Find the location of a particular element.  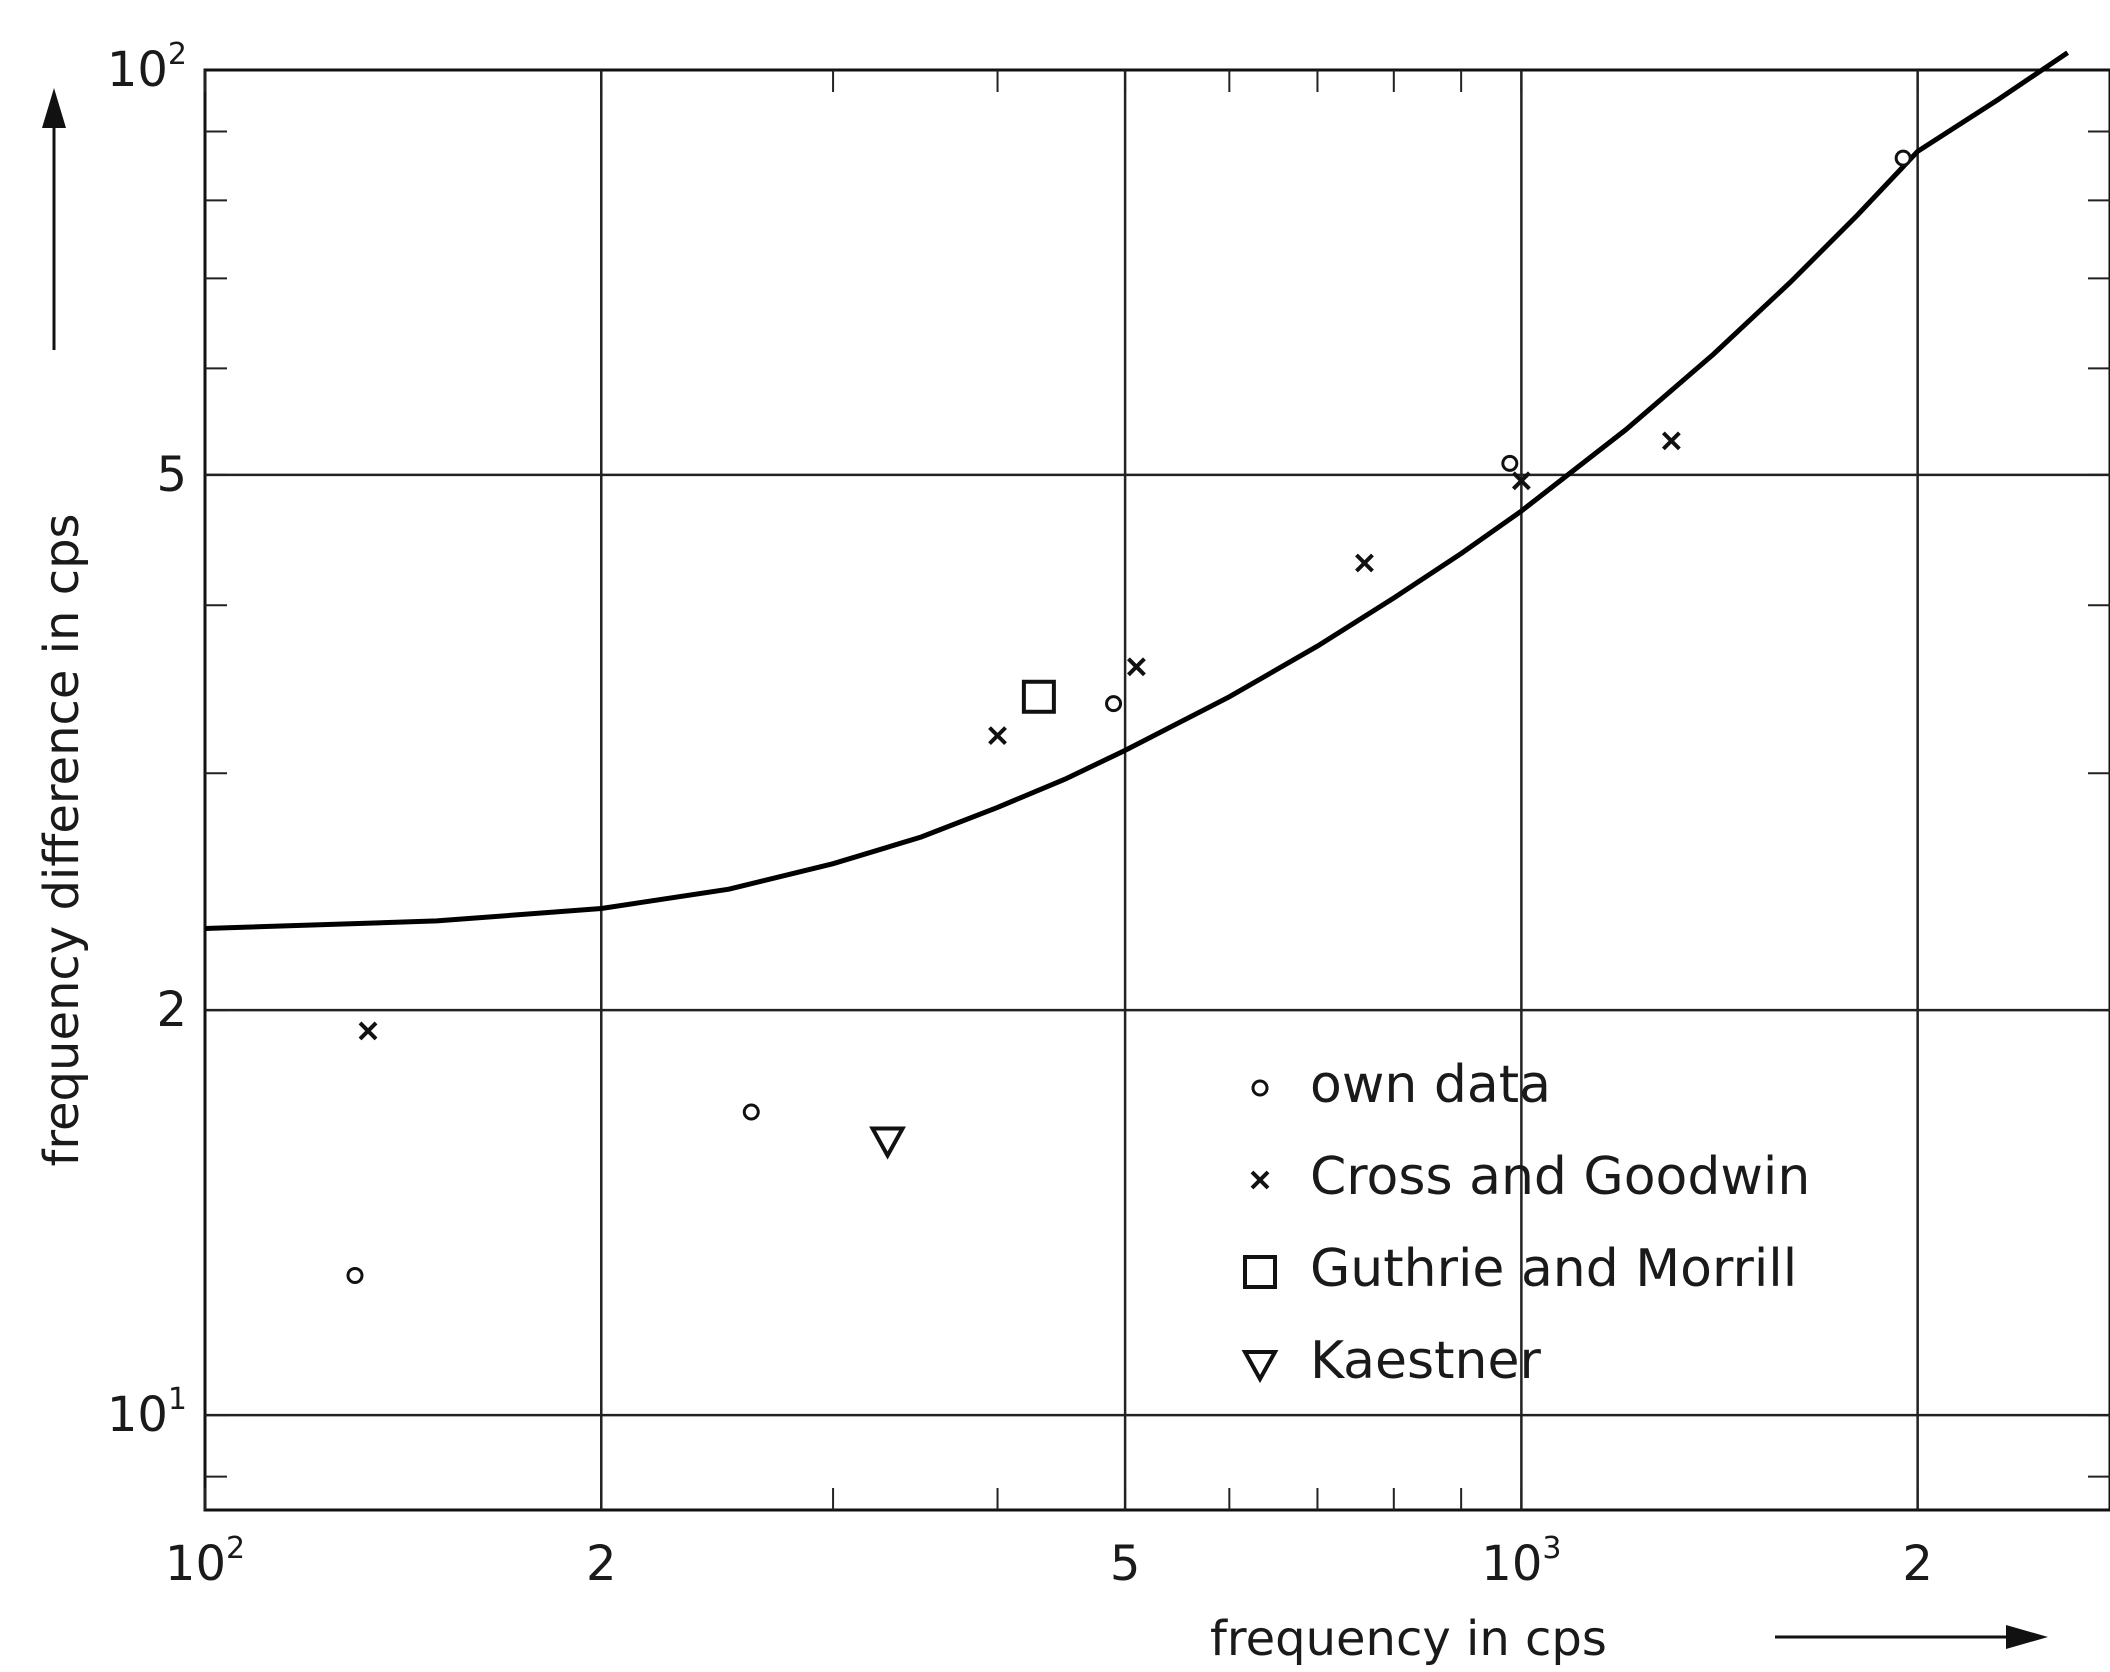

legend-label: Kaestner is located at coordinates (1425, 1361).